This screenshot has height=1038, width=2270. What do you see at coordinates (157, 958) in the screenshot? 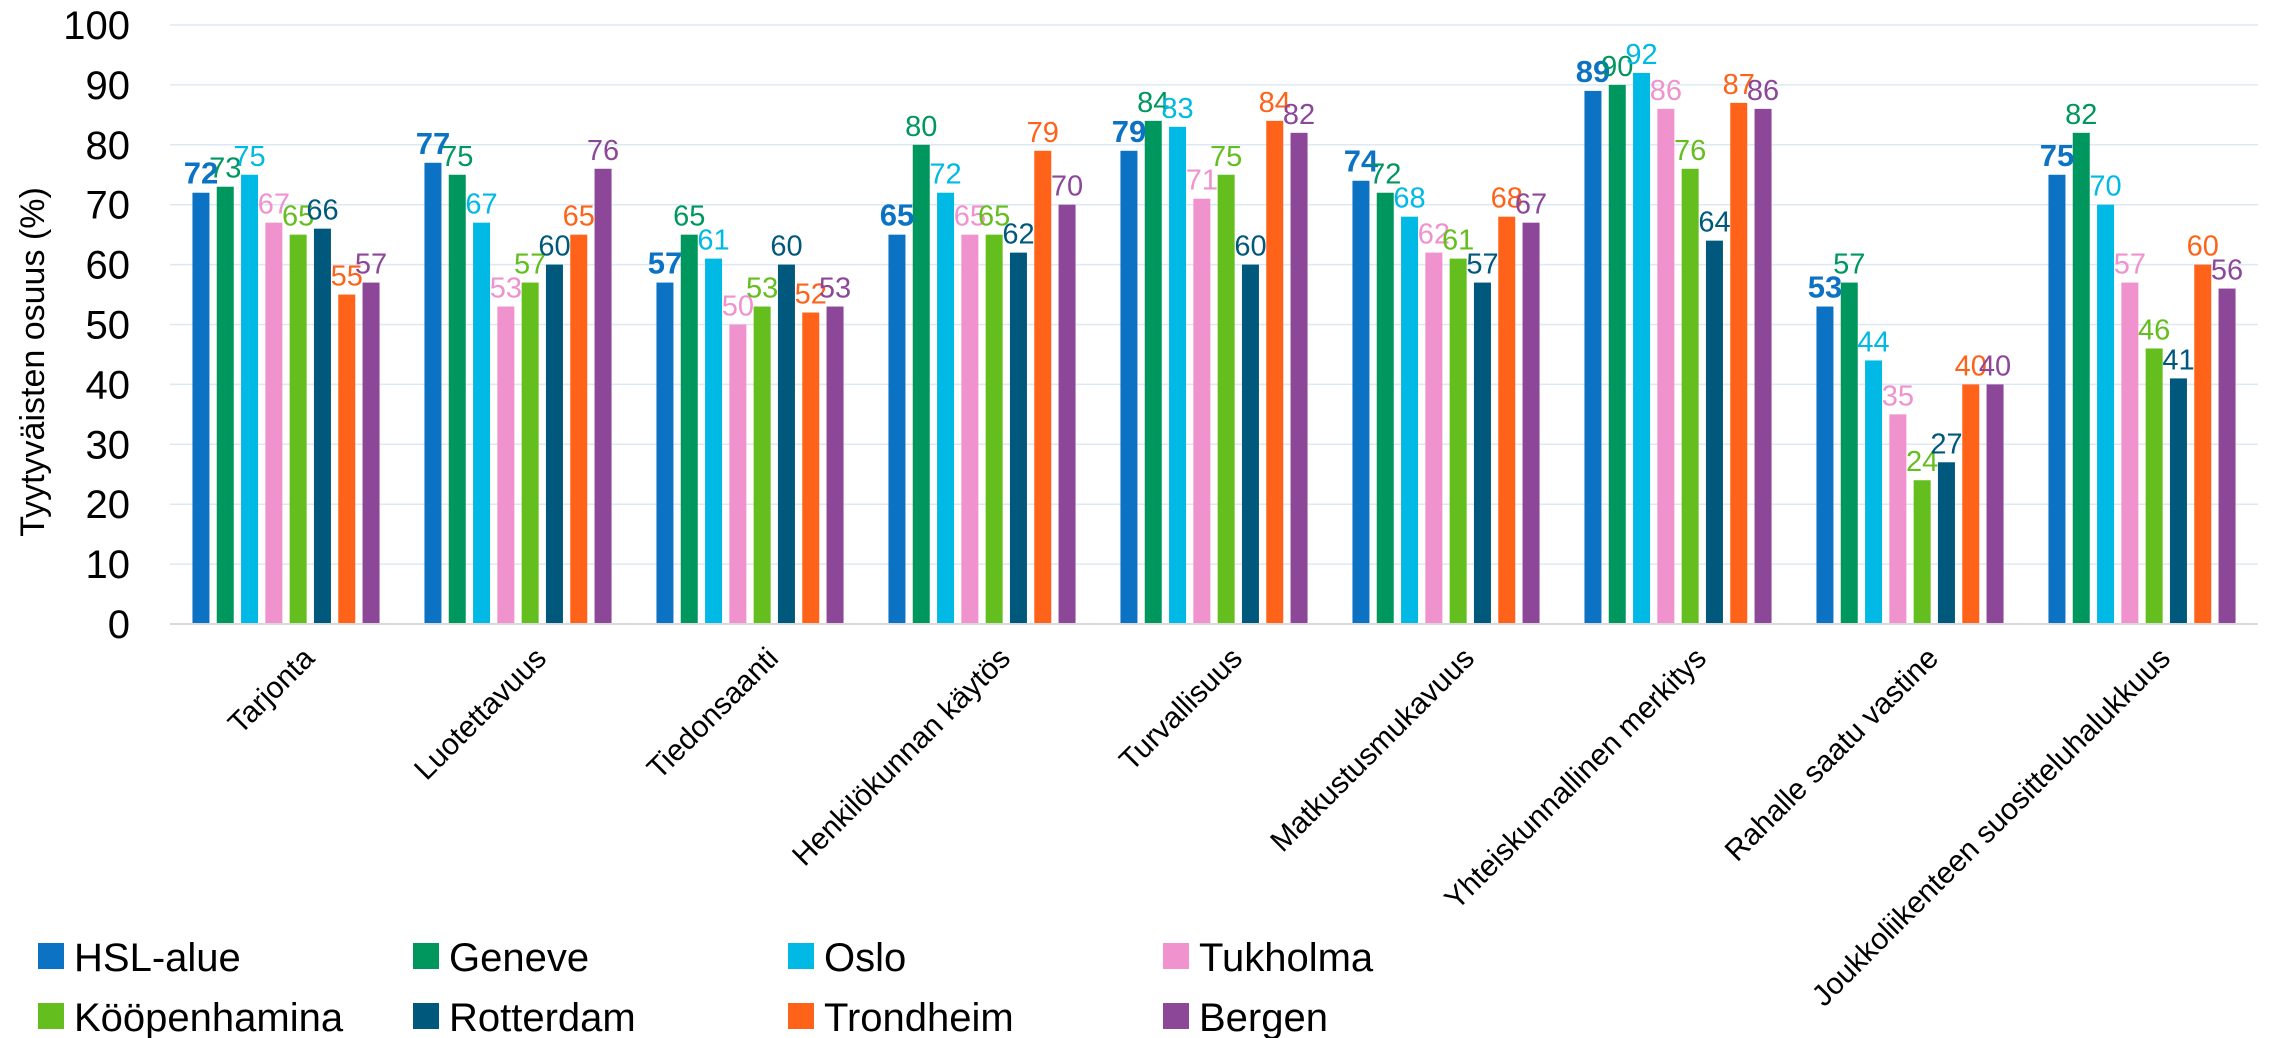
I see `legend-label: HSL-alue` at bounding box center [157, 958].